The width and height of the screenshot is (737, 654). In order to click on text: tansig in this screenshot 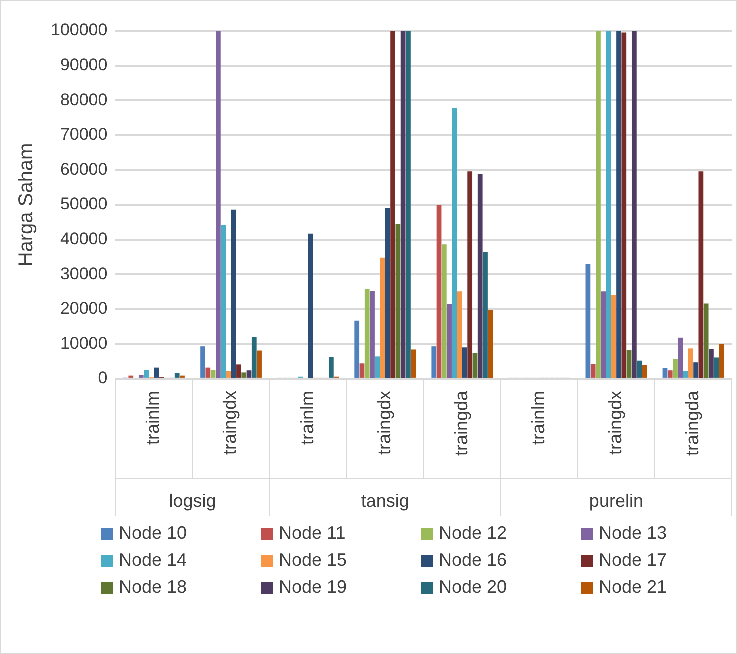, I will do `click(385, 500)`.